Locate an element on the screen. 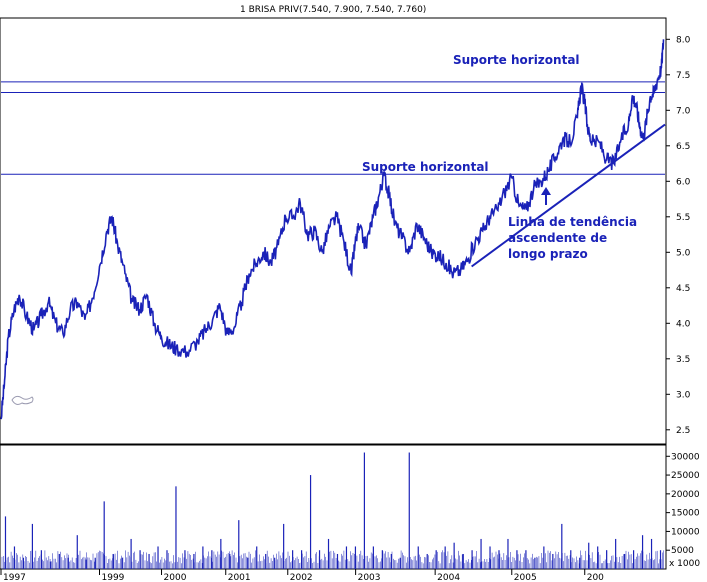 This screenshot has height=582, width=707. annotation-trend-line1: Linha de tendência is located at coordinates (572, 222).